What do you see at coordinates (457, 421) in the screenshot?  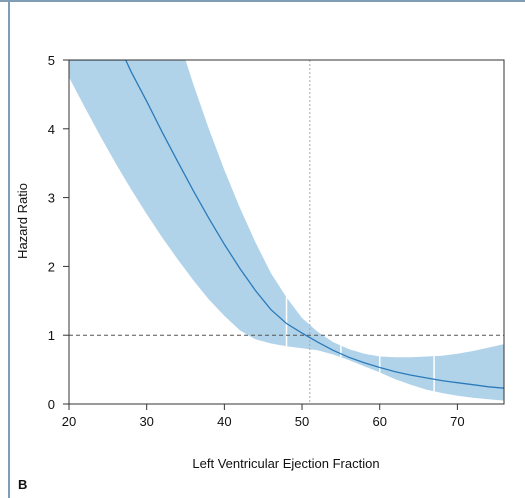 I see `x-tick-label: 70` at bounding box center [457, 421].